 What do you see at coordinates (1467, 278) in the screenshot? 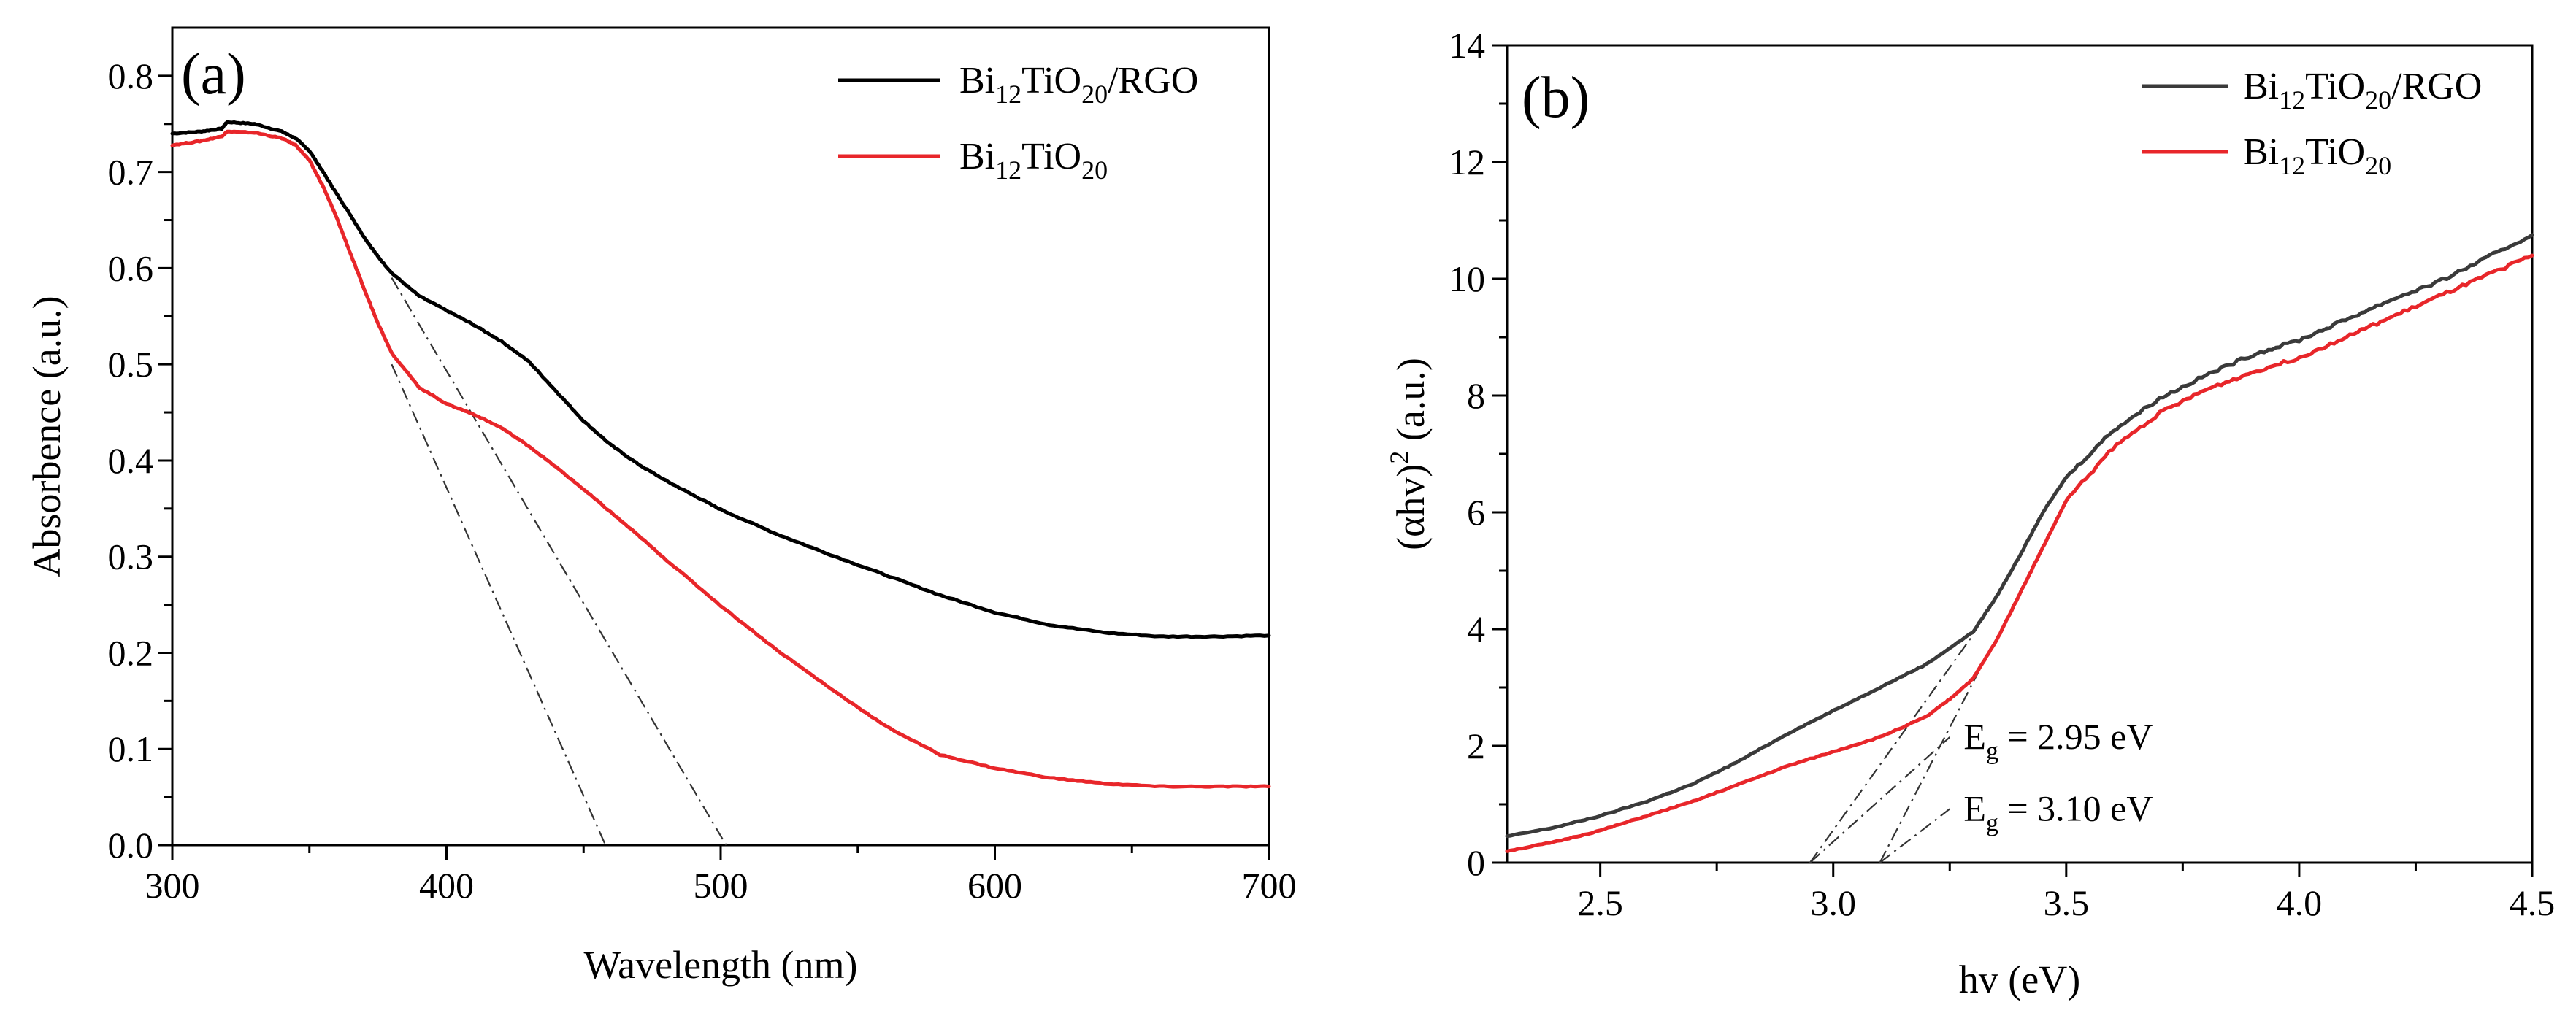
I see `y-tick-label: 10` at bounding box center [1467, 278].